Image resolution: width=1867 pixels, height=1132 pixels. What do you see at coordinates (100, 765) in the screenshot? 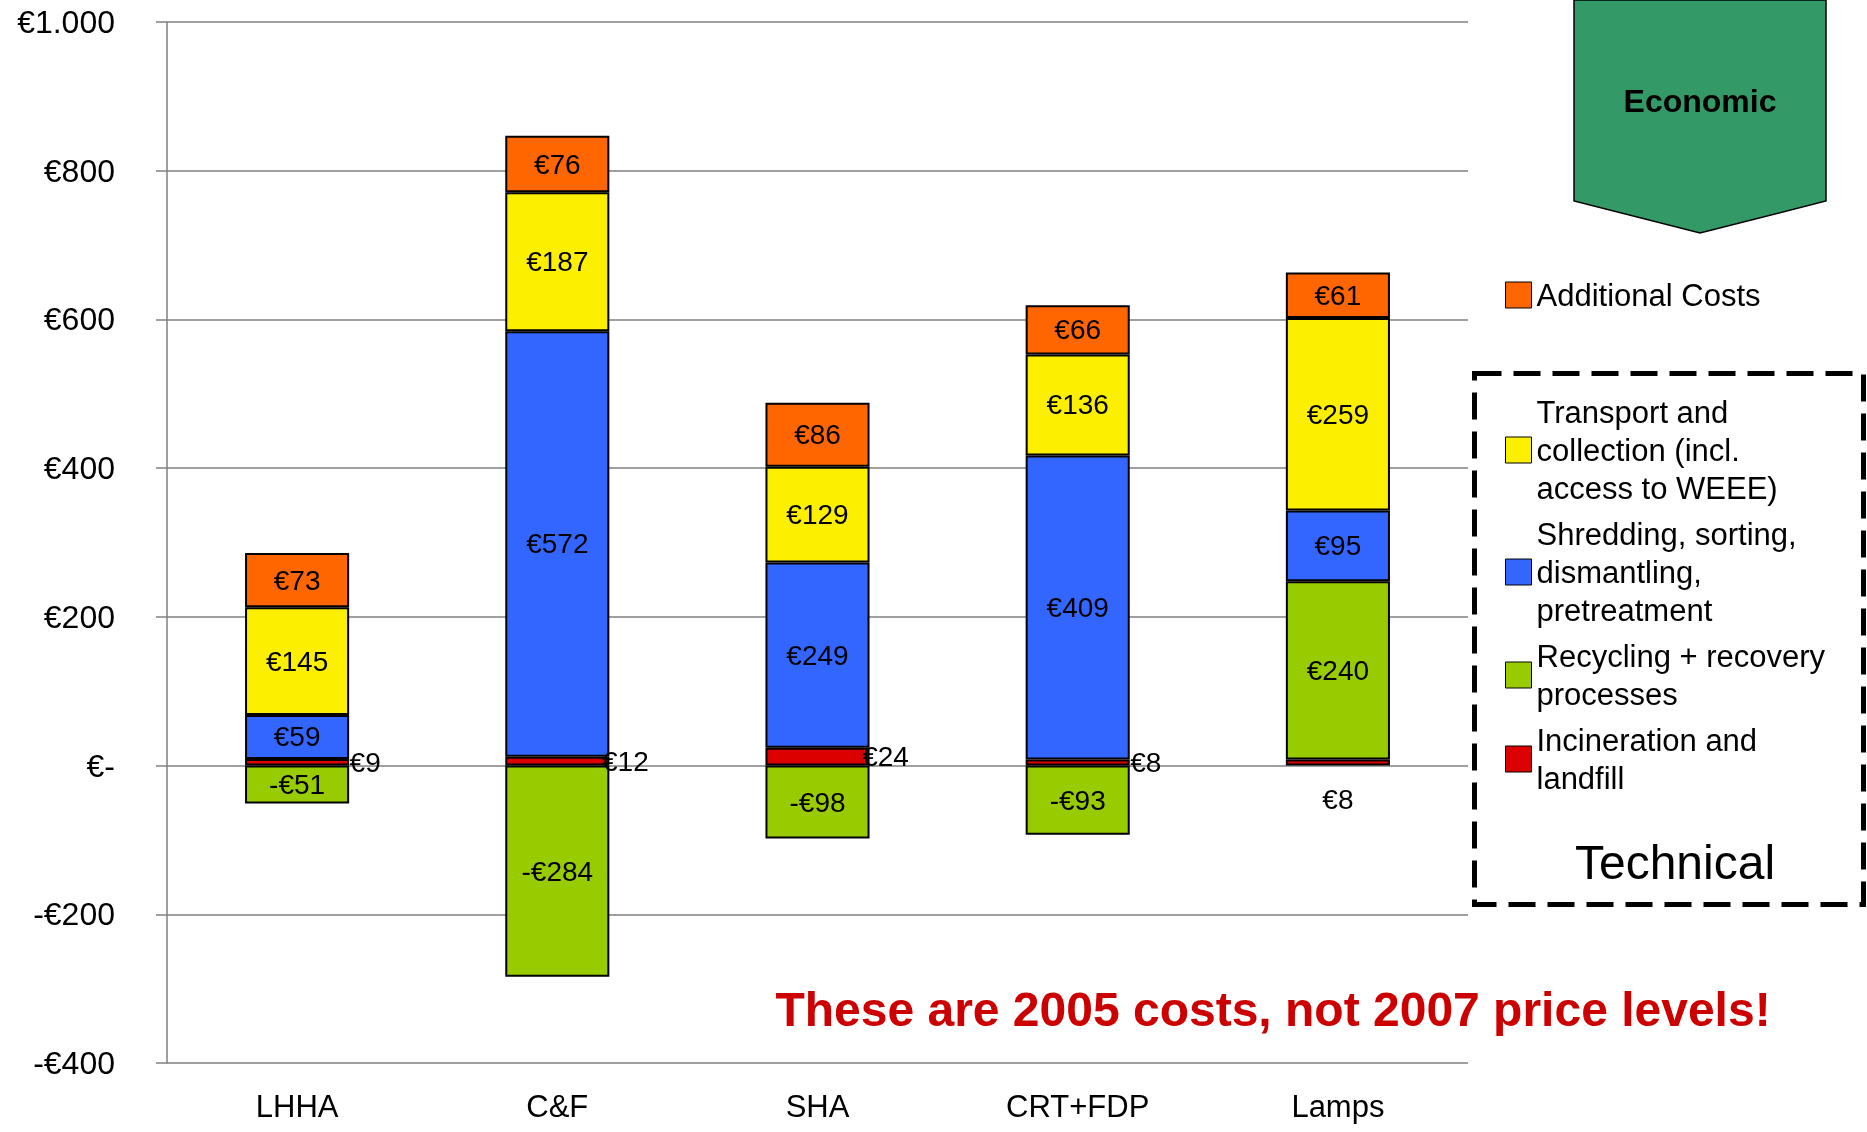
I see `y-tick-label: €-` at bounding box center [100, 765].